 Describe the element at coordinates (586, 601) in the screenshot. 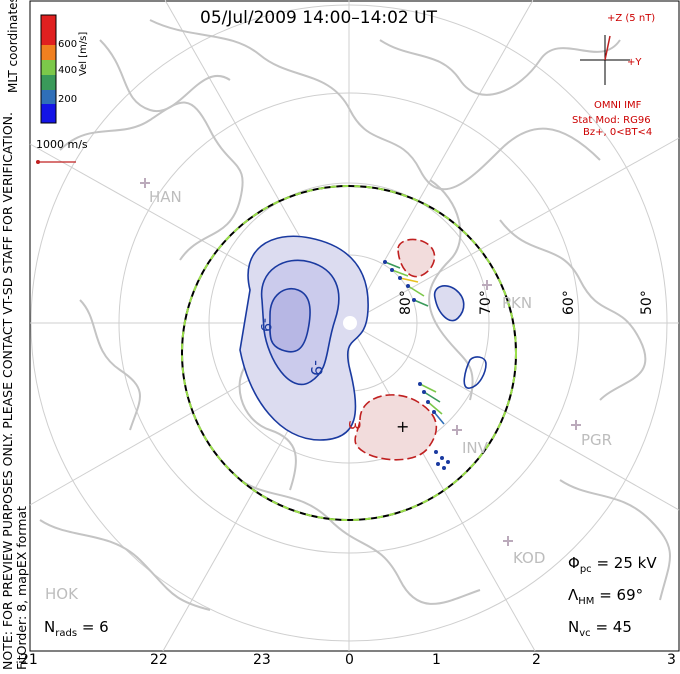

I see `stat-lambda-subscript: HM` at that location.